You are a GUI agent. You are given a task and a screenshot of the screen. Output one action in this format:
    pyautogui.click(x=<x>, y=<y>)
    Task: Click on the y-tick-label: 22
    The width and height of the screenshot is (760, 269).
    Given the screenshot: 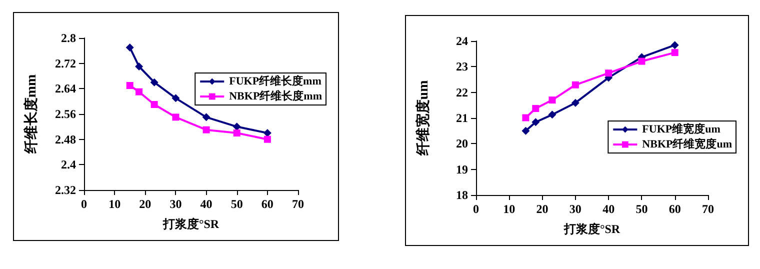 What is the action you would take?
    pyautogui.click(x=462, y=92)
    